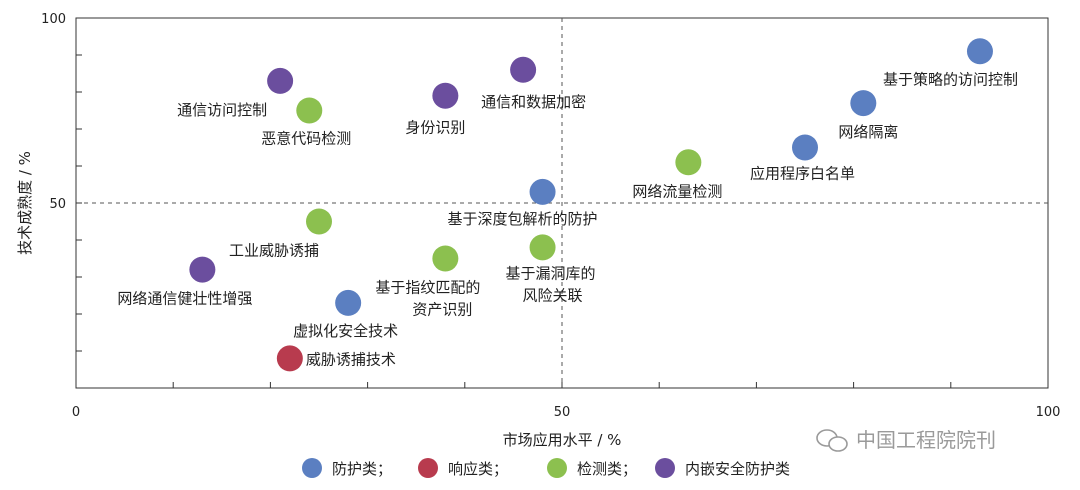  What do you see at coordinates (1048, 412) in the screenshot?
I see `x-tick-label: 100` at bounding box center [1048, 412].